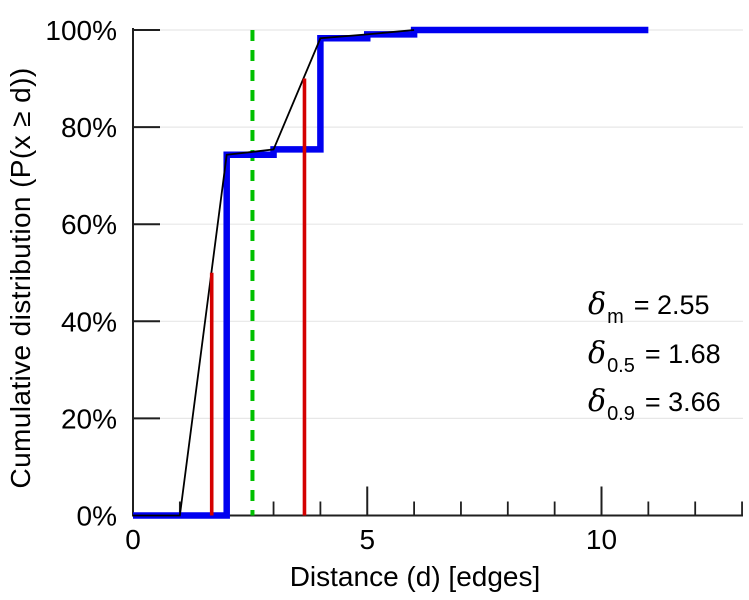  What do you see at coordinates (621, 366) in the screenshot?
I see `delta-subscript: 0.5` at bounding box center [621, 366].